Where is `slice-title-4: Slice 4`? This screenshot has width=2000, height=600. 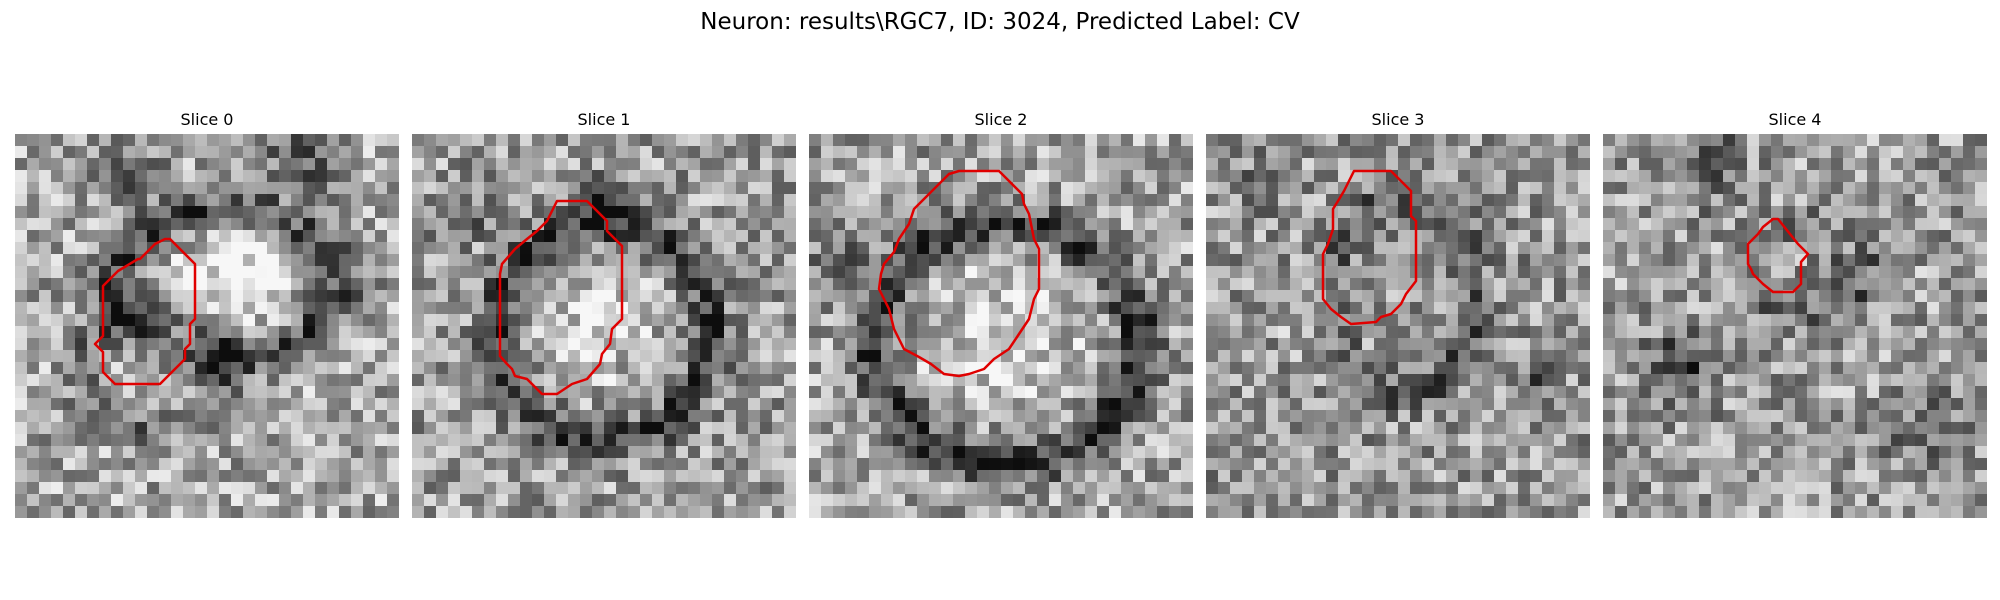
slice-title-4: Slice 4 is located at coordinates (1795, 119).